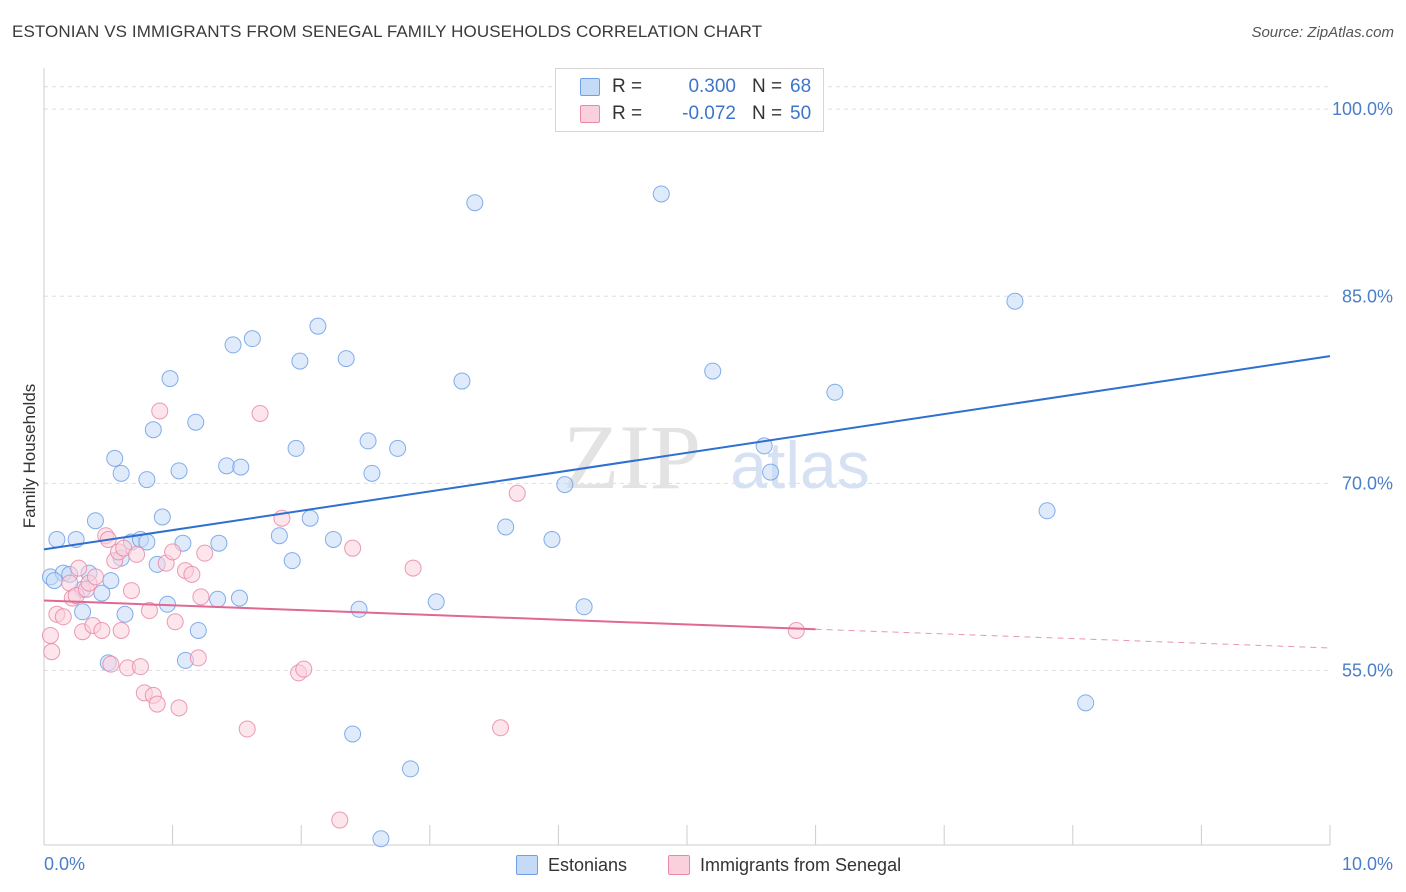 Image resolution: width=1406 pixels, height=892 pixels. Describe the element at coordinates (801, 864) in the screenshot. I see `senegal-legend-label: Immigrants from Senegal` at that location.